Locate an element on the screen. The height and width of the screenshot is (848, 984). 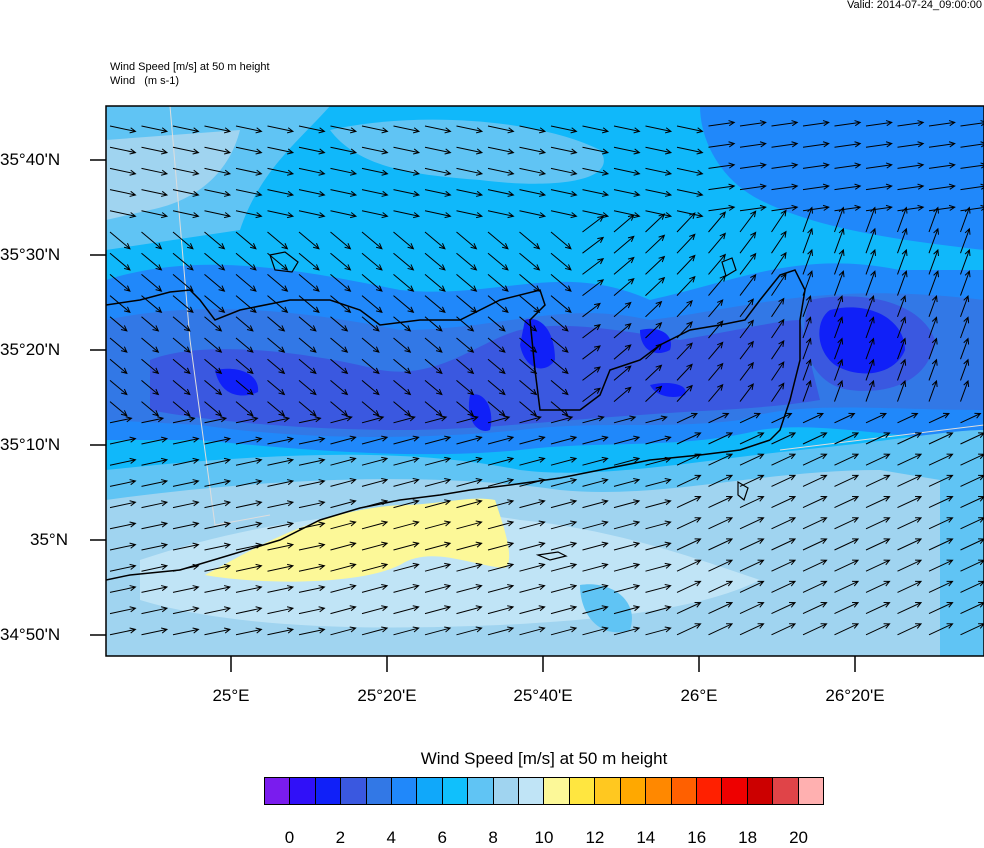
y-tick-label: 35°40'N is located at coordinates (30, 160).